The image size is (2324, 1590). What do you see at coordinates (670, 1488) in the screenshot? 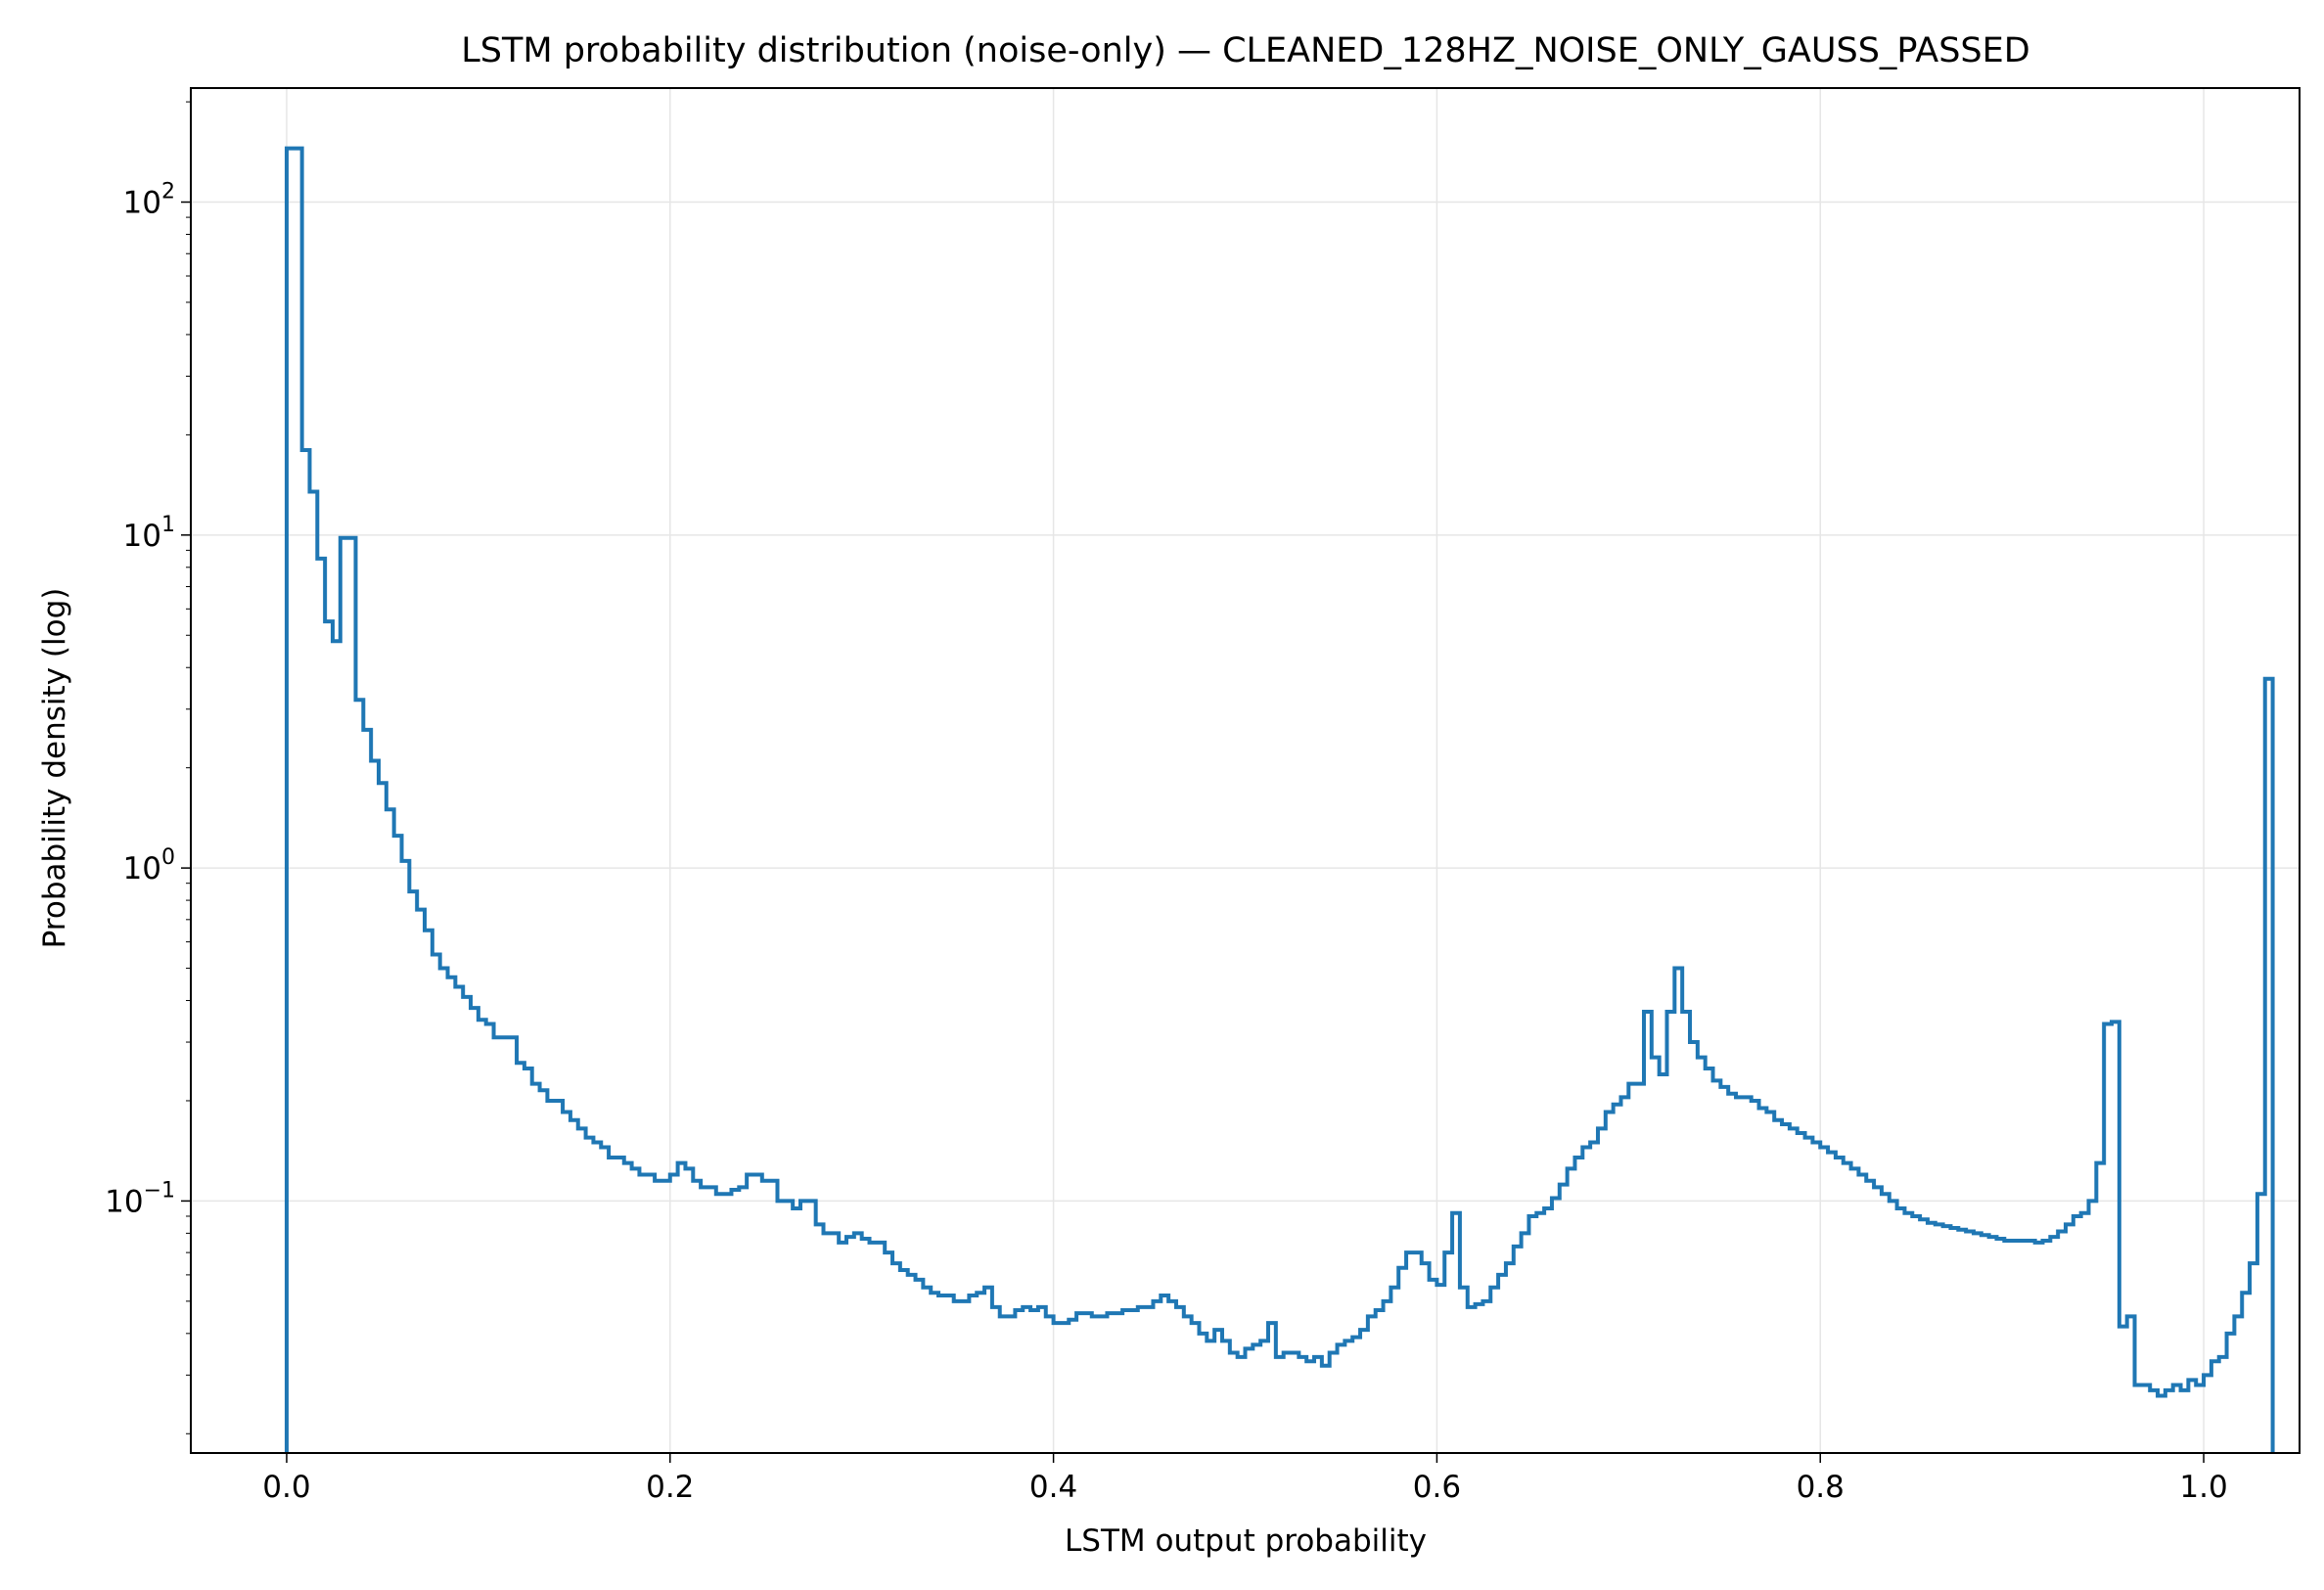
I see `x-tick-label: 0.2` at bounding box center [670, 1488].